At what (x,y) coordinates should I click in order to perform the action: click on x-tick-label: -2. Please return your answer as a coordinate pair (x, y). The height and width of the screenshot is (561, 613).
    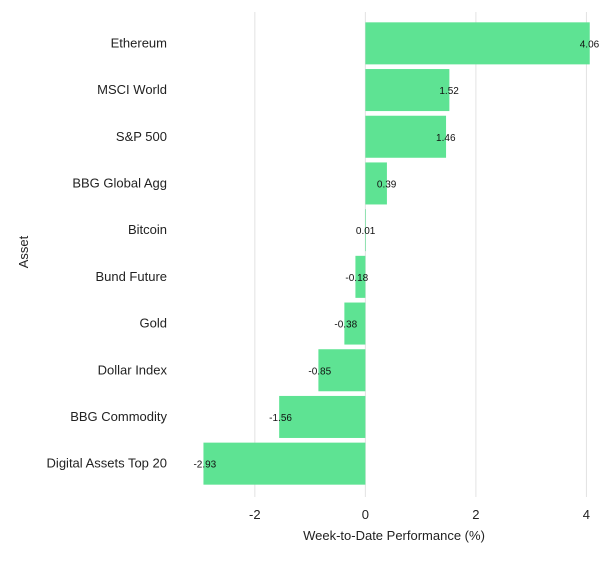
    Looking at the image, I should click on (255, 514).